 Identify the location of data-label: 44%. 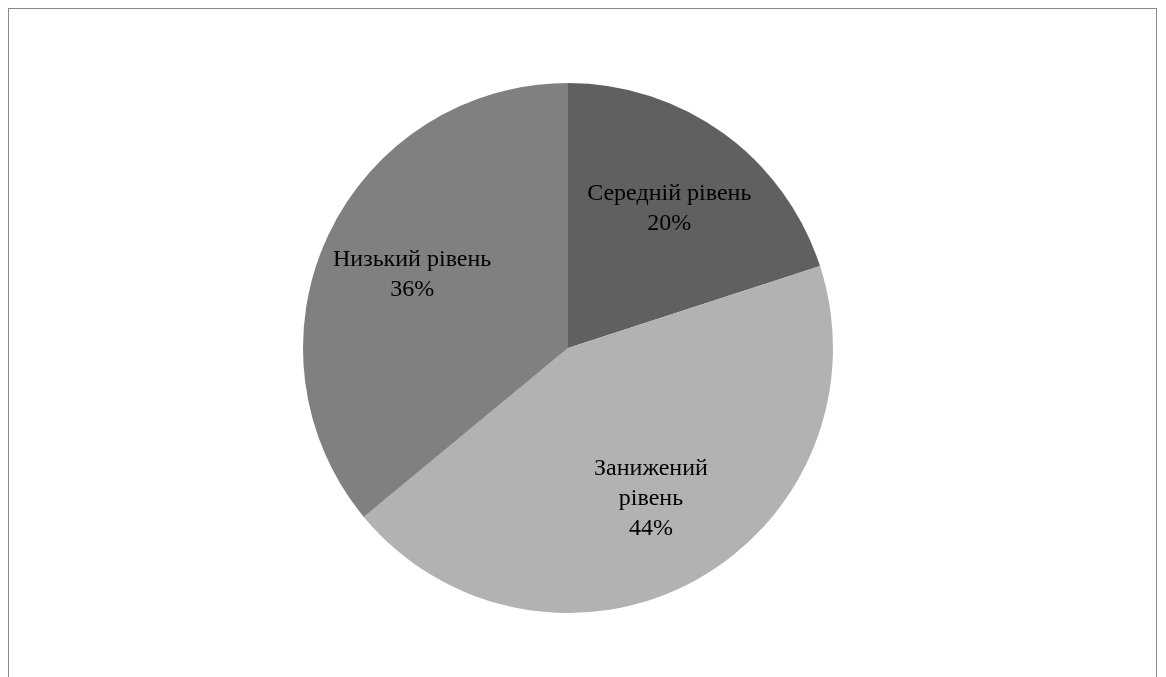
(650, 527).